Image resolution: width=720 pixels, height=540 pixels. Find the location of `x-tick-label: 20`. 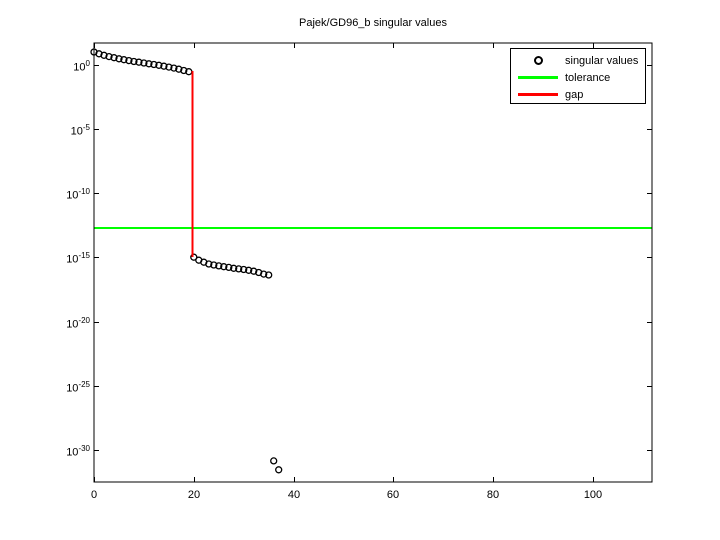

x-tick-label: 20 is located at coordinates (194, 495).